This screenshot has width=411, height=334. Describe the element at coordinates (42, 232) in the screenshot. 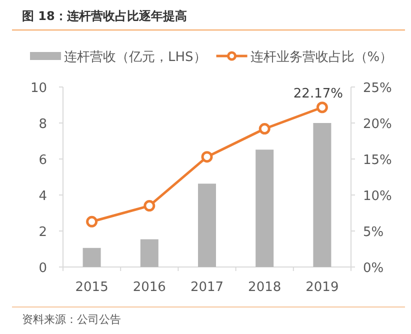

I see `y-tick-label: 2` at that location.